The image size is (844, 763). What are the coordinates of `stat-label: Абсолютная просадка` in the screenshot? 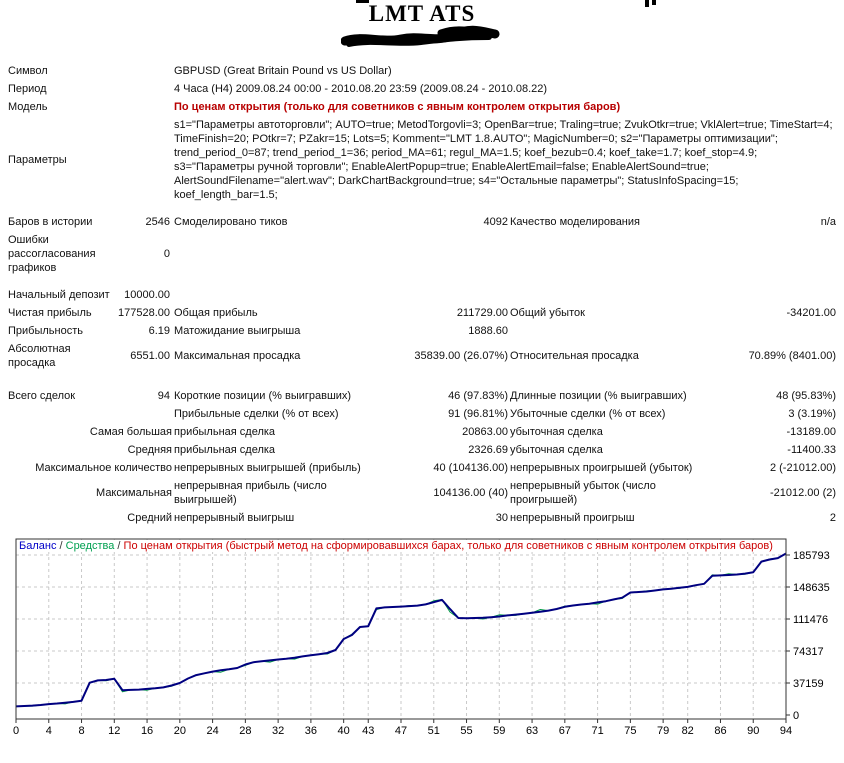 It's located at (39, 356).